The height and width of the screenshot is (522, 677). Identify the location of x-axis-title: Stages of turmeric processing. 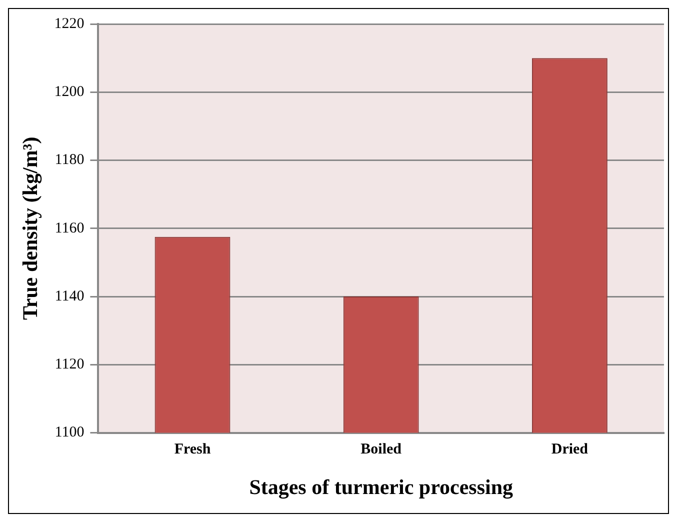
(381, 486).